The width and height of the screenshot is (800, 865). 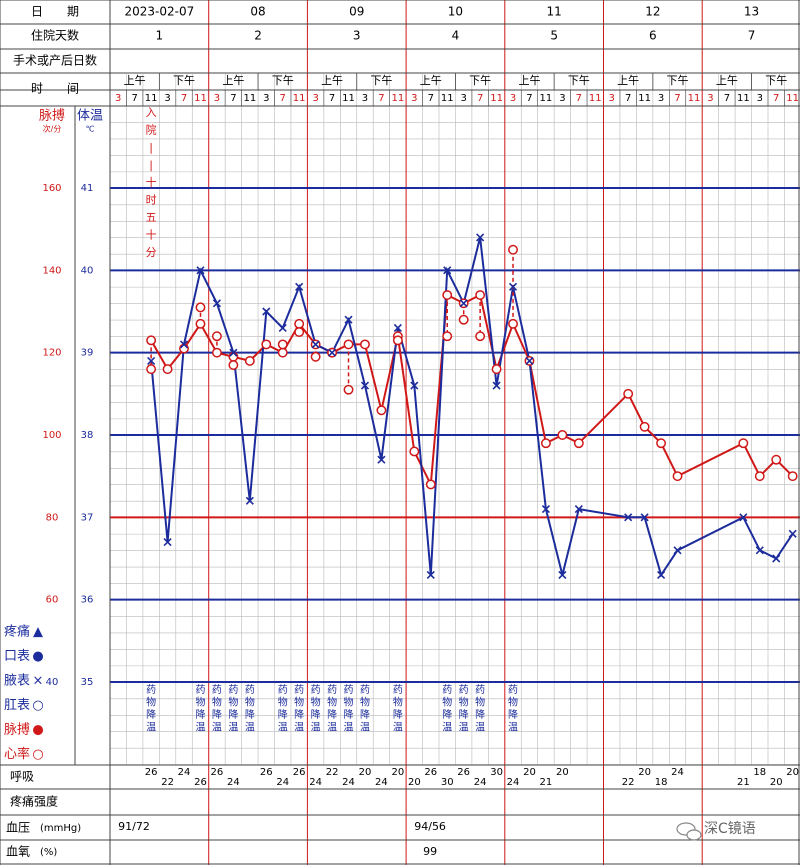 What do you see at coordinates (759, 772) in the screenshot?
I see `resp-value: 18` at bounding box center [759, 772].